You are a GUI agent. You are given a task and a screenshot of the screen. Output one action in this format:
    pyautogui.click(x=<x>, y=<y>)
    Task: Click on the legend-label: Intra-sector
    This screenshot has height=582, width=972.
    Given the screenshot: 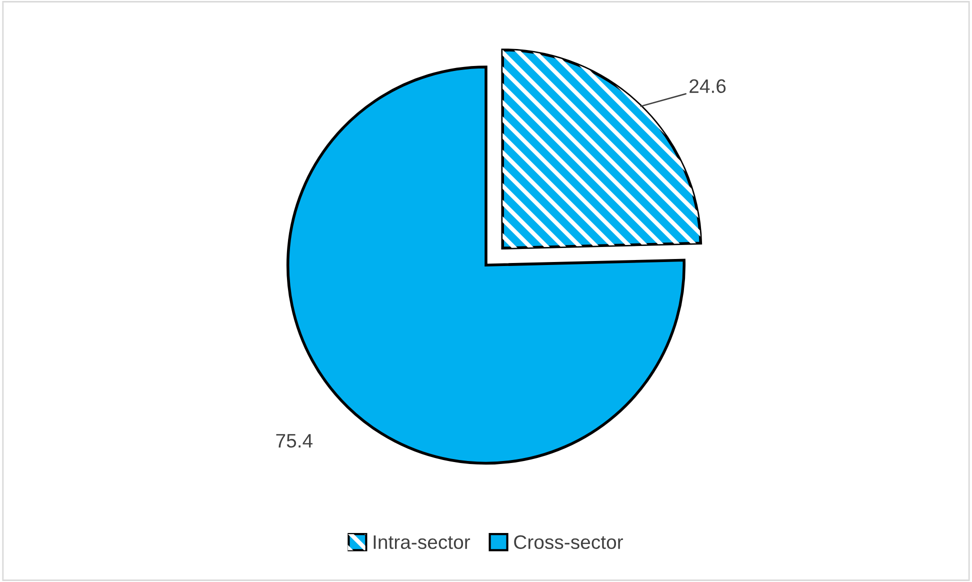 What is the action you would take?
    pyautogui.click(x=422, y=542)
    